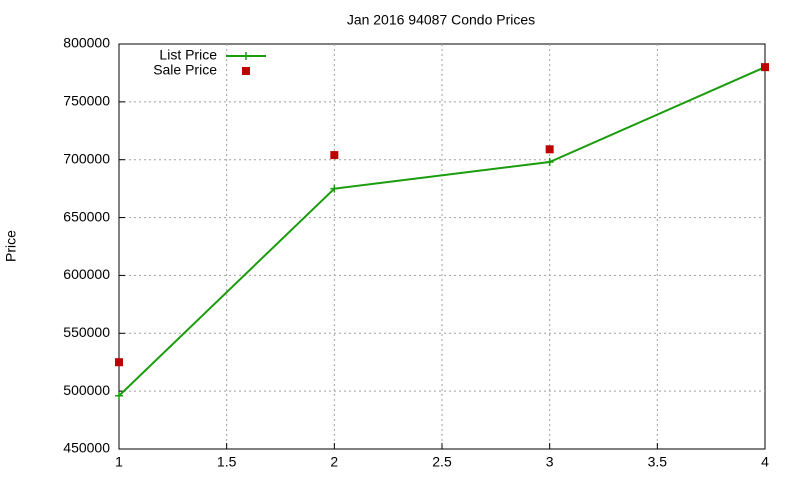  I want to click on x-tick-label: 2, so click(334, 462).